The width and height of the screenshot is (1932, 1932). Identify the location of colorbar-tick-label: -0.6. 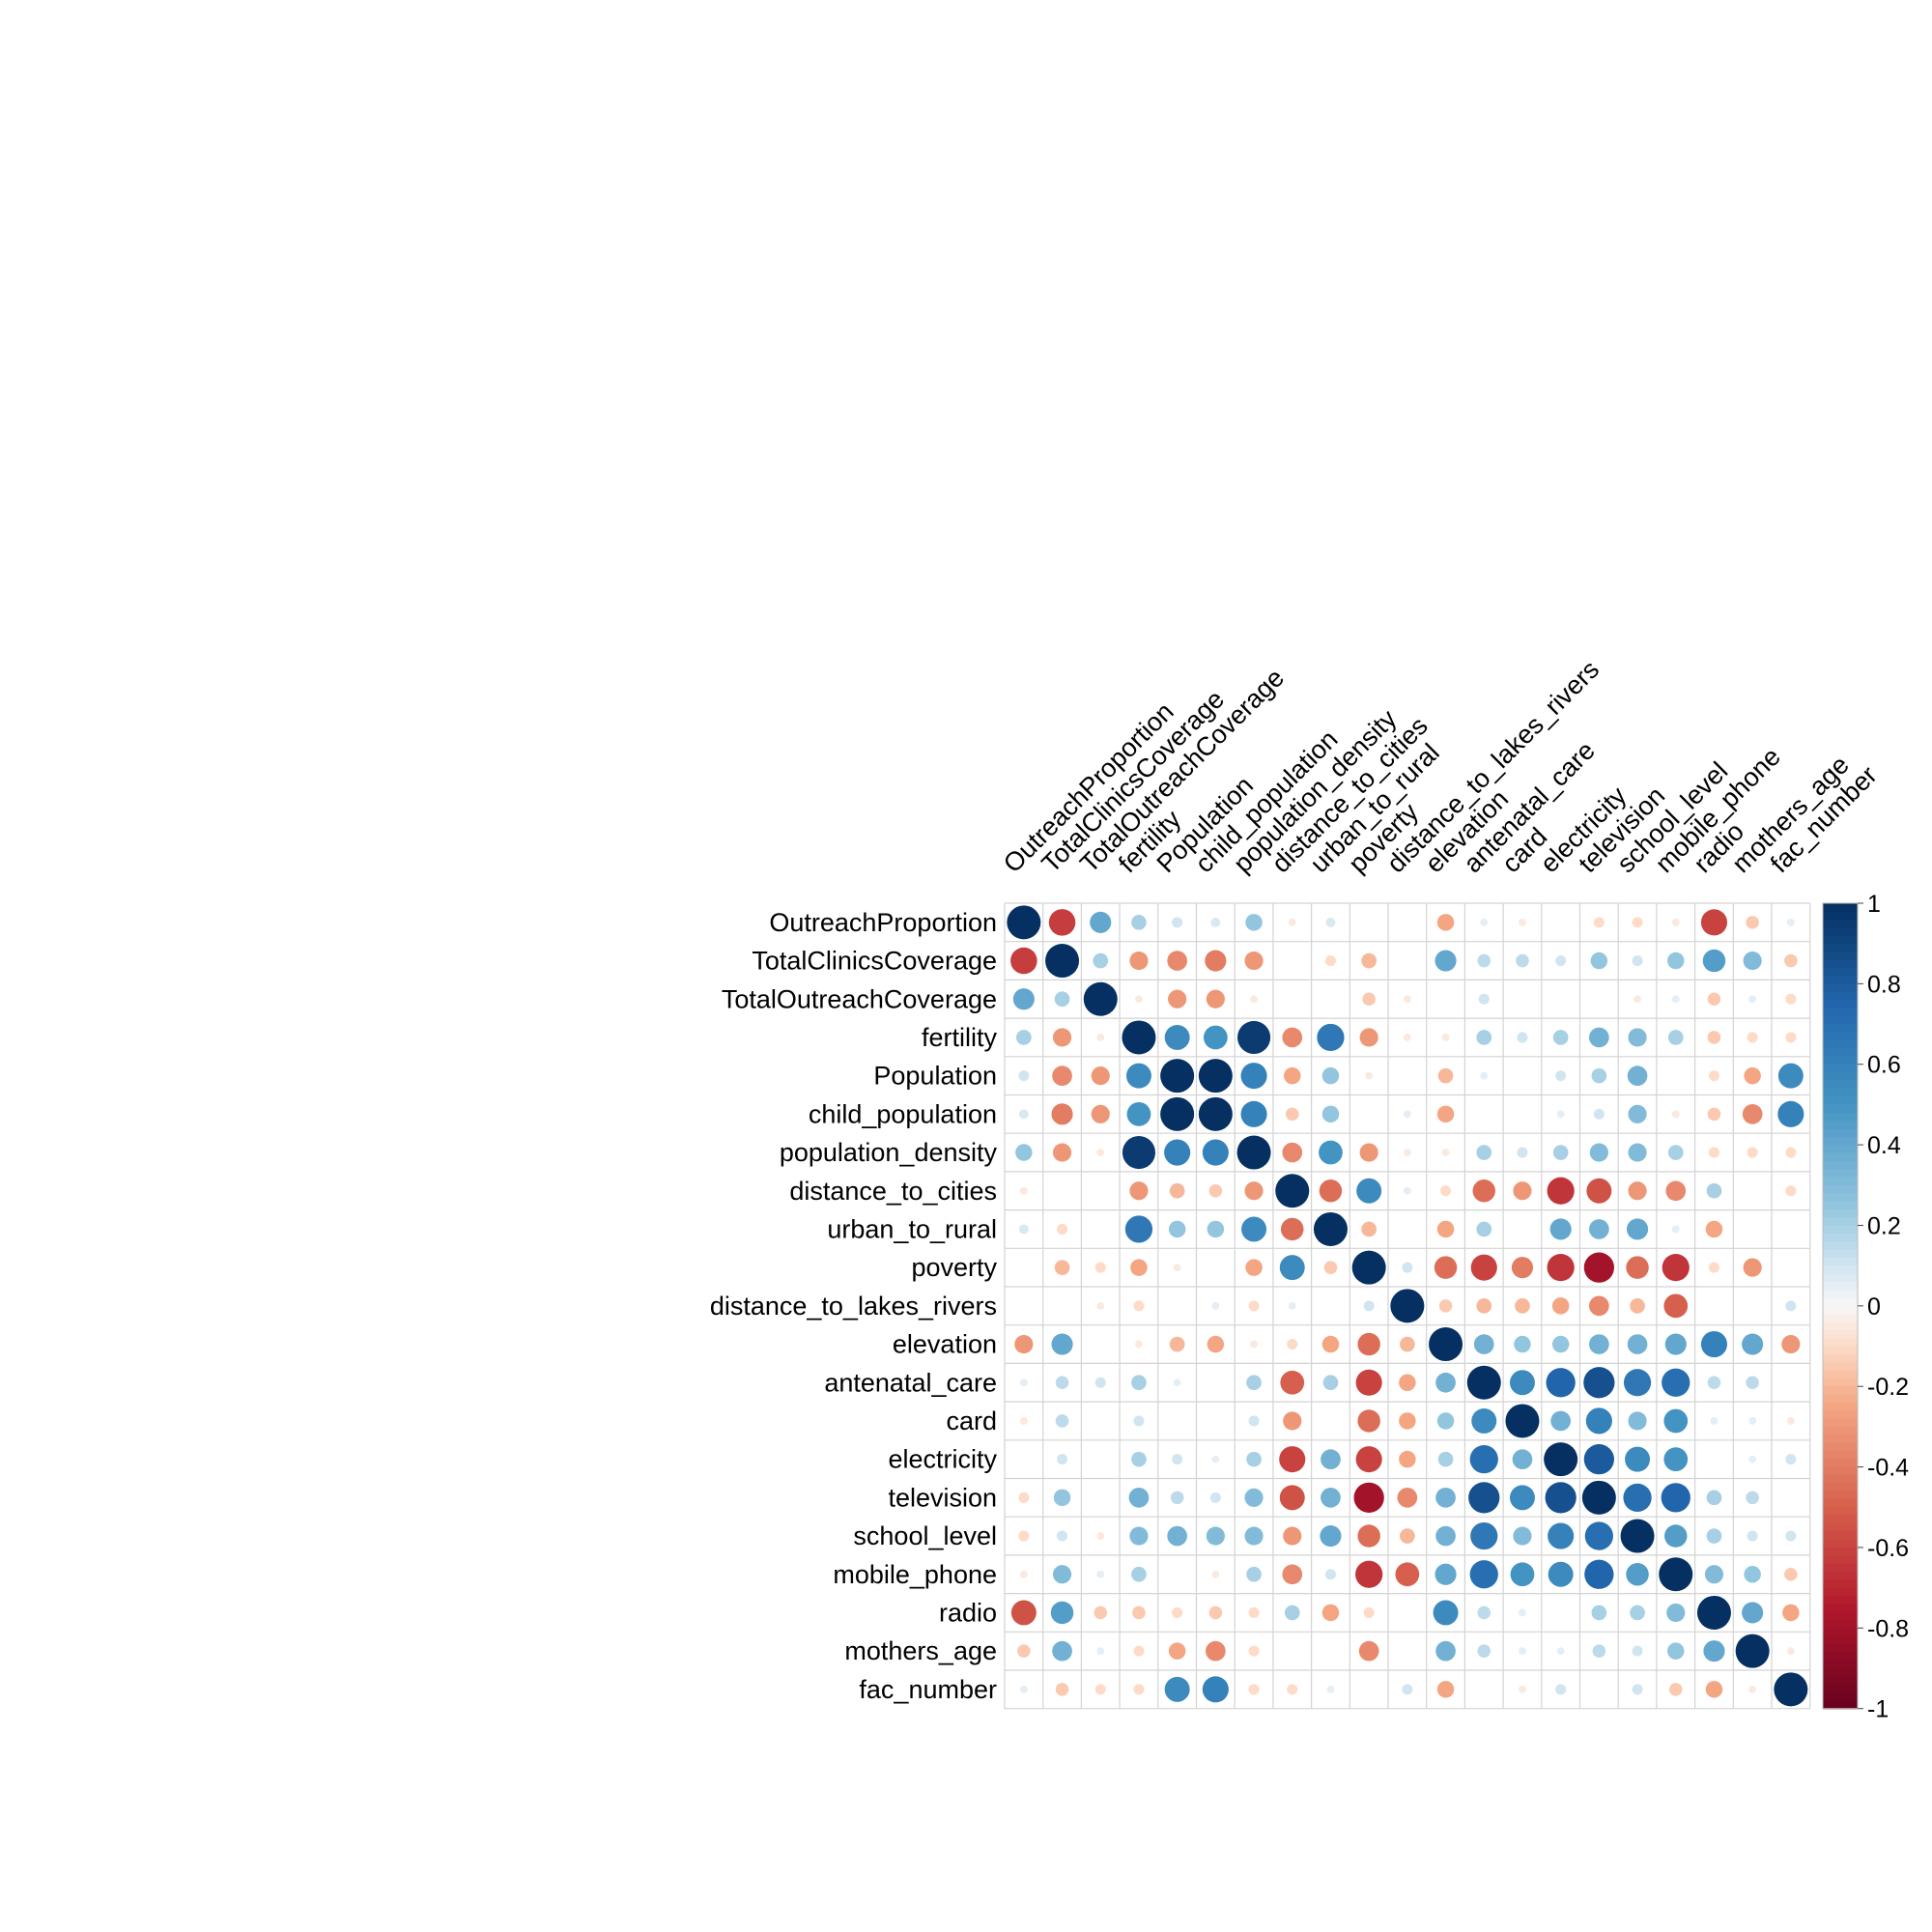
(1888, 1548).